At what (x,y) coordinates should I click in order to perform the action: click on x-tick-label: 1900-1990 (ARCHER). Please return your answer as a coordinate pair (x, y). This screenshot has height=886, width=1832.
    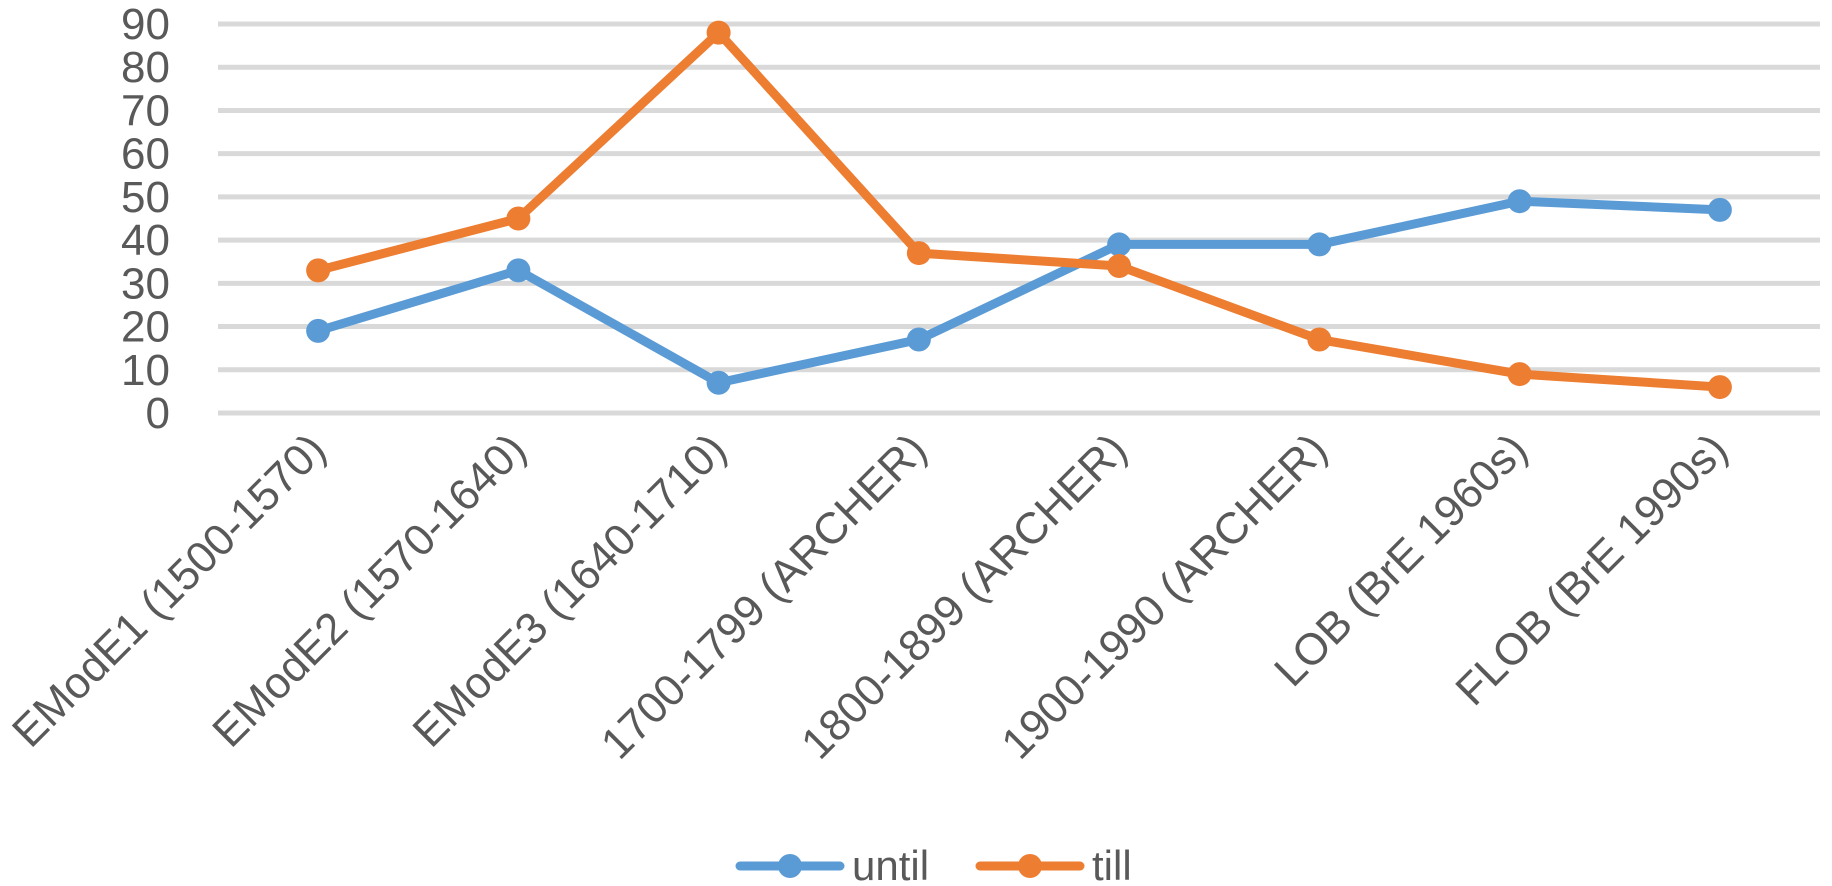
    Looking at the image, I should click on (1164, 596).